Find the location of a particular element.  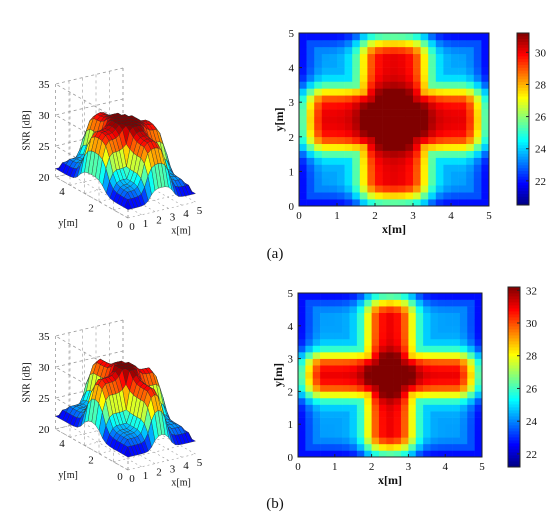

surface-mesh is located at coordinates (125, 408).